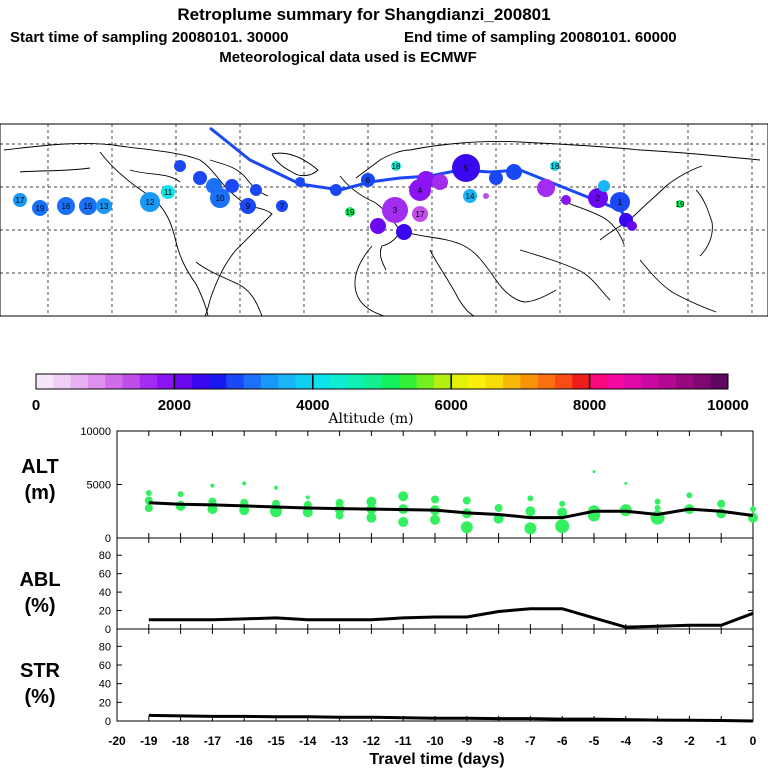  What do you see at coordinates (498, 741) in the screenshot?
I see `x-tick-label: -8` at bounding box center [498, 741].